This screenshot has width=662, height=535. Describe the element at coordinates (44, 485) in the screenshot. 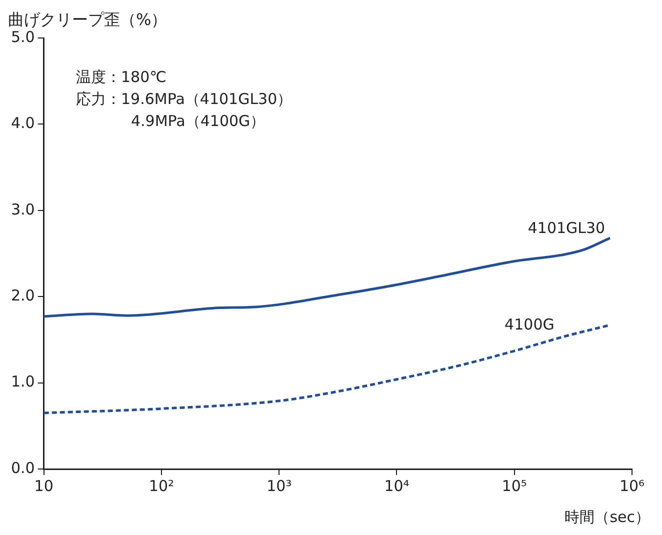

I see `x-tick-label: 10` at that location.